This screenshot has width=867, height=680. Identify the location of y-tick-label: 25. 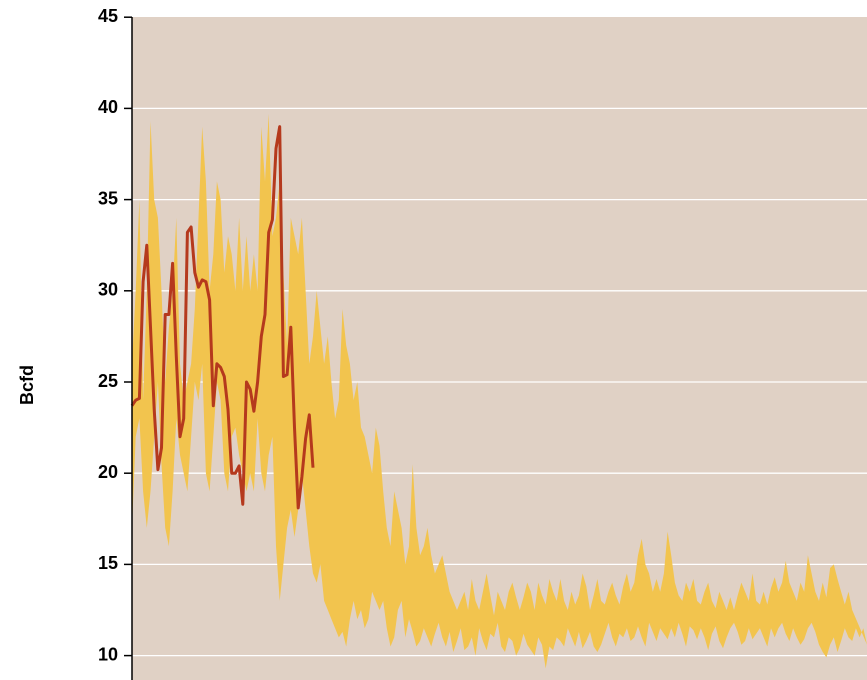
(108, 381).